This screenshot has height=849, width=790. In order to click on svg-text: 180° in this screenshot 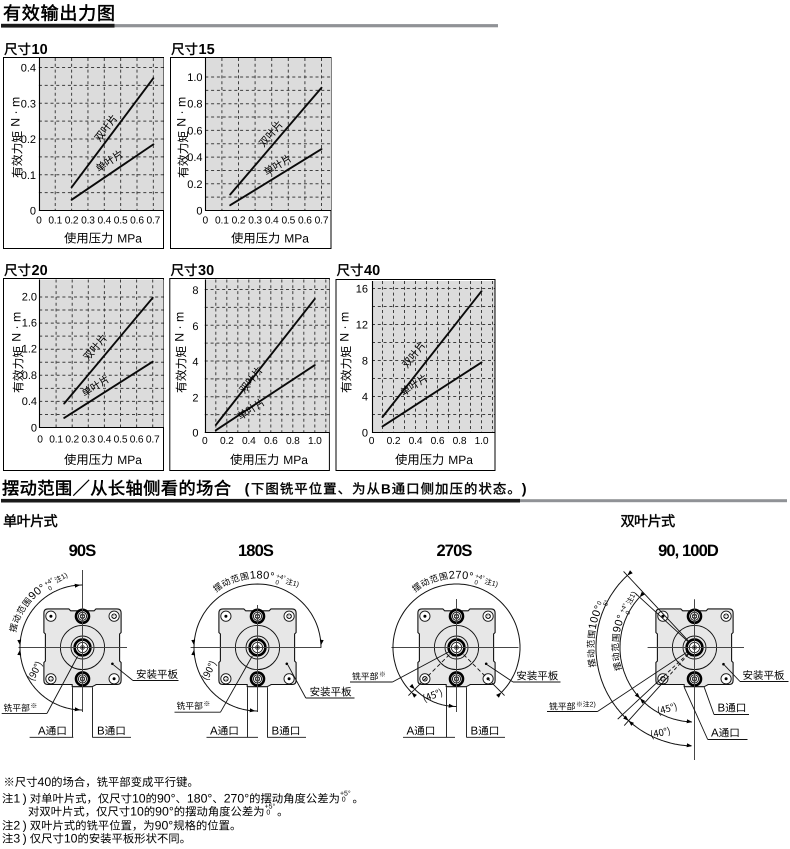, I will do `click(200, 799)`.